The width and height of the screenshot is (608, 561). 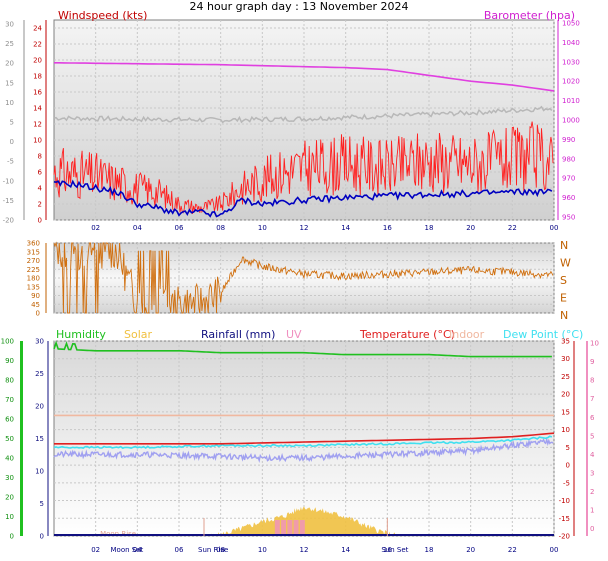 What do you see at coordinates (12, 537) in the screenshot?
I see `y-humidity-tick: 0` at bounding box center [12, 537].